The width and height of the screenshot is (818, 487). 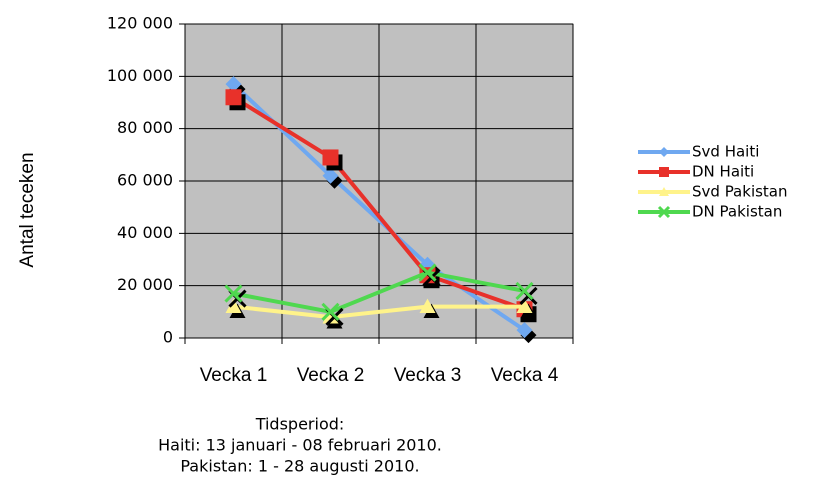 What do you see at coordinates (140, 23) in the screenshot?
I see `y-tick-label: 120 000` at bounding box center [140, 23].